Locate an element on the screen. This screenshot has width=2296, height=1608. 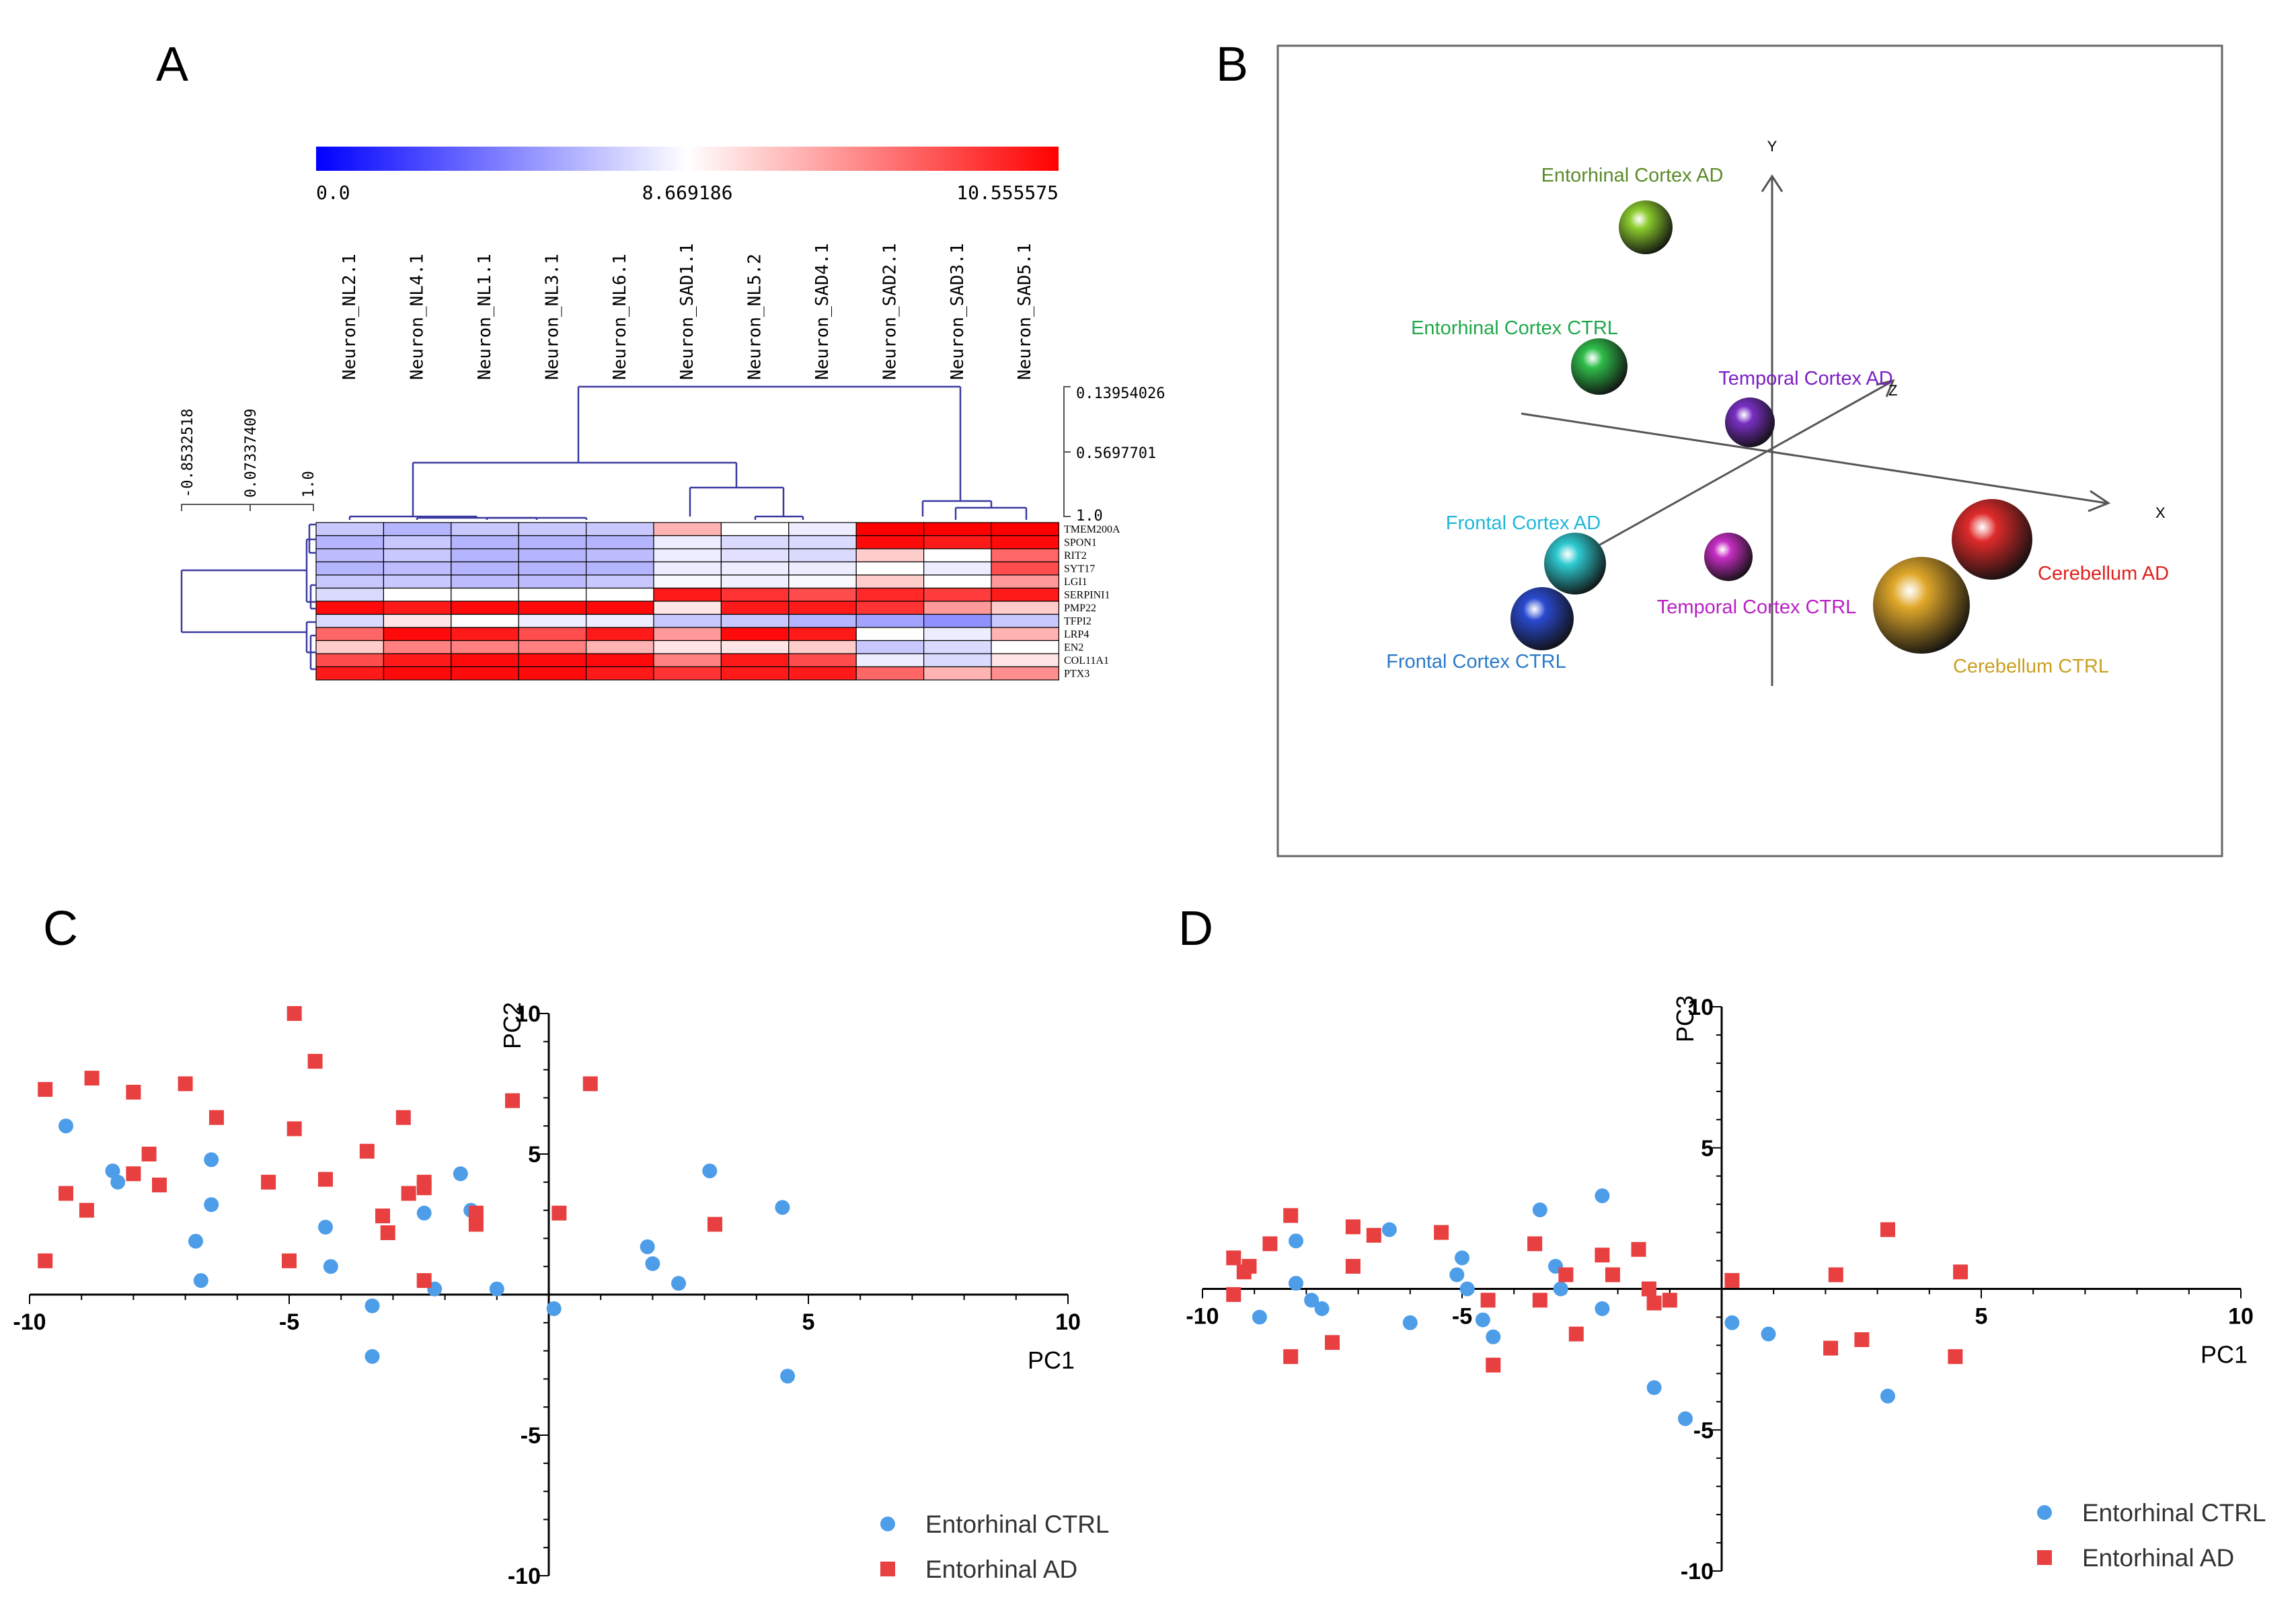
x-axis-label: X is located at coordinates (2161, 512).